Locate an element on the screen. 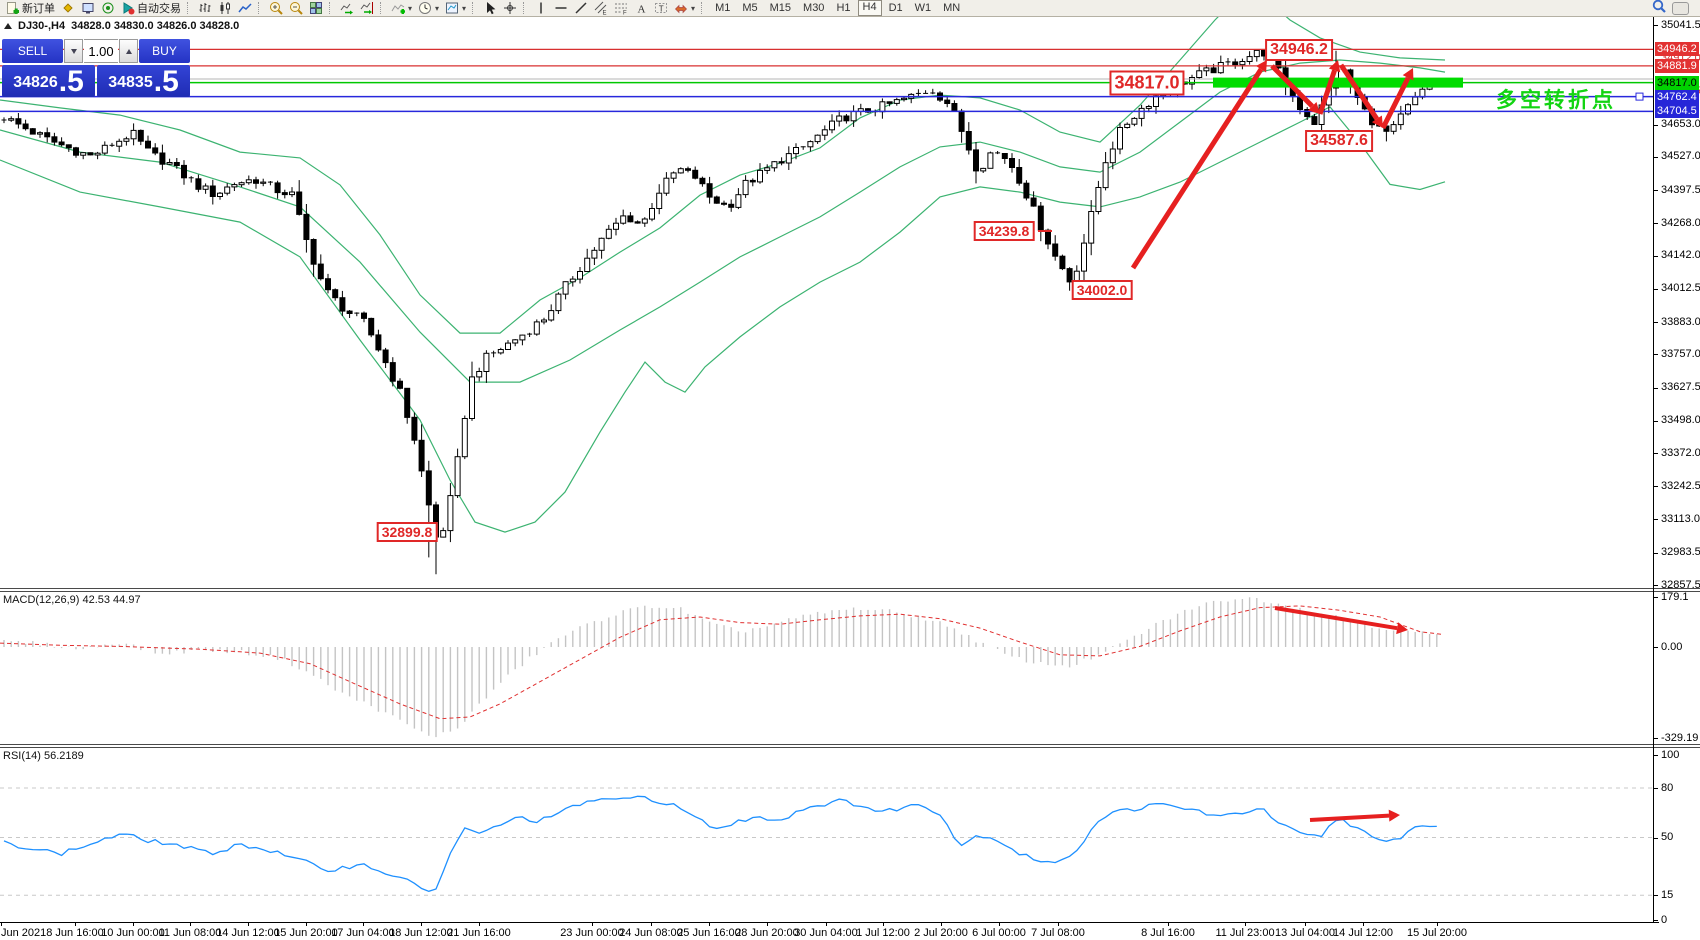  macd-signal-line is located at coordinates (722, 662).